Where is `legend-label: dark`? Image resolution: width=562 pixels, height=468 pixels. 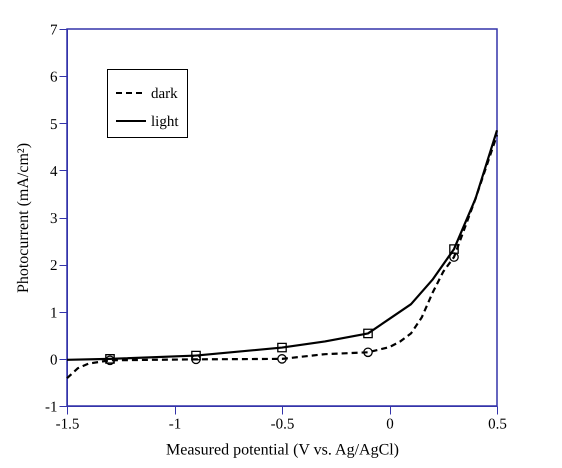 legend-label: dark is located at coordinates (164, 94).